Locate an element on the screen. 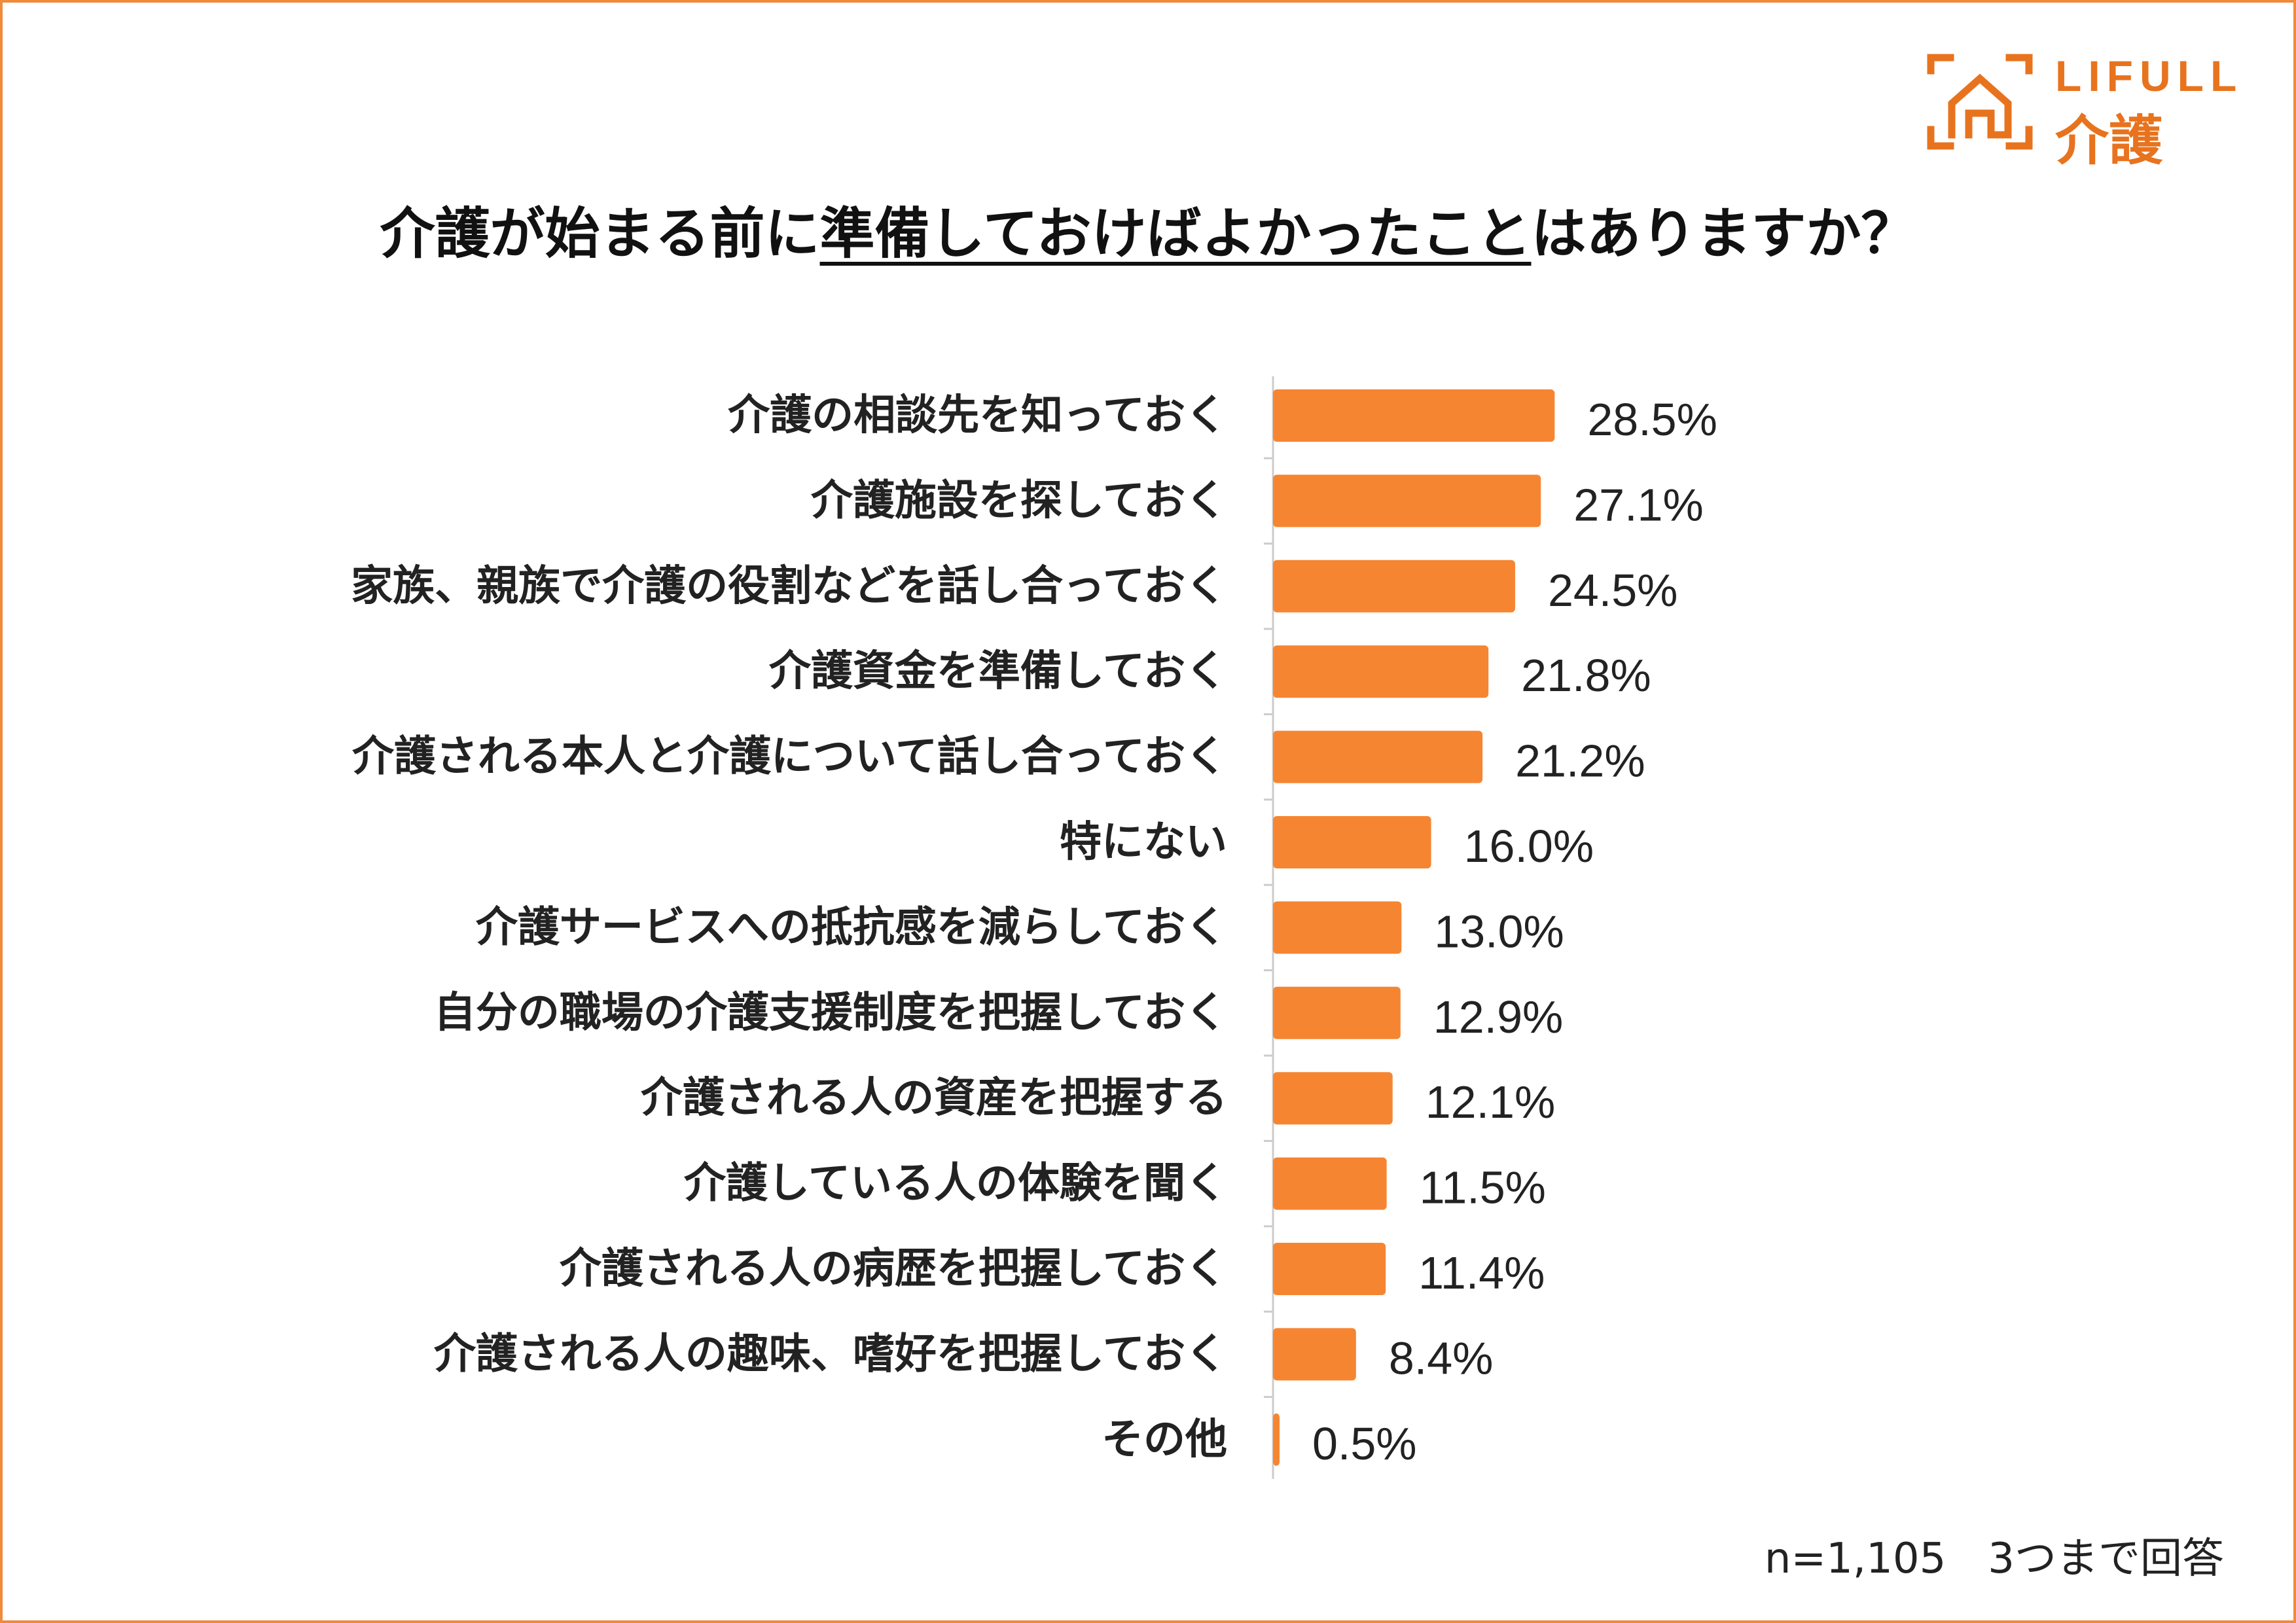 This screenshot has height=1623, width=2296. data-label: 27.1% is located at coordinates (1638, 505).